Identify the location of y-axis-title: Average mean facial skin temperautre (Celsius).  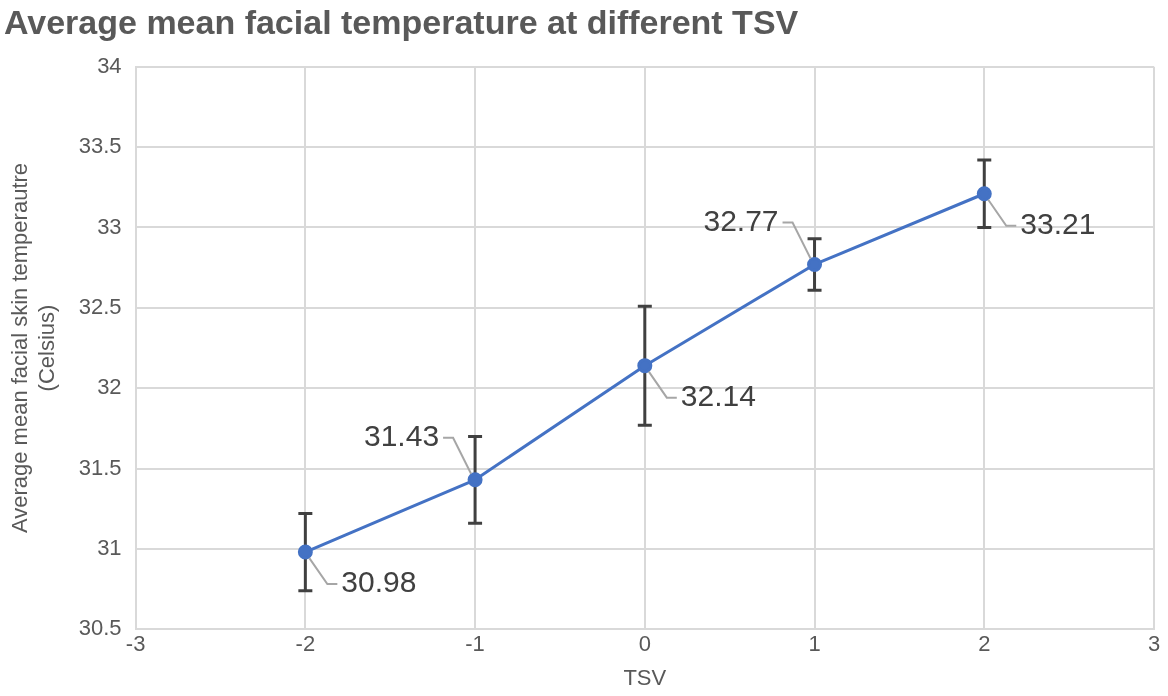
(33, 348).